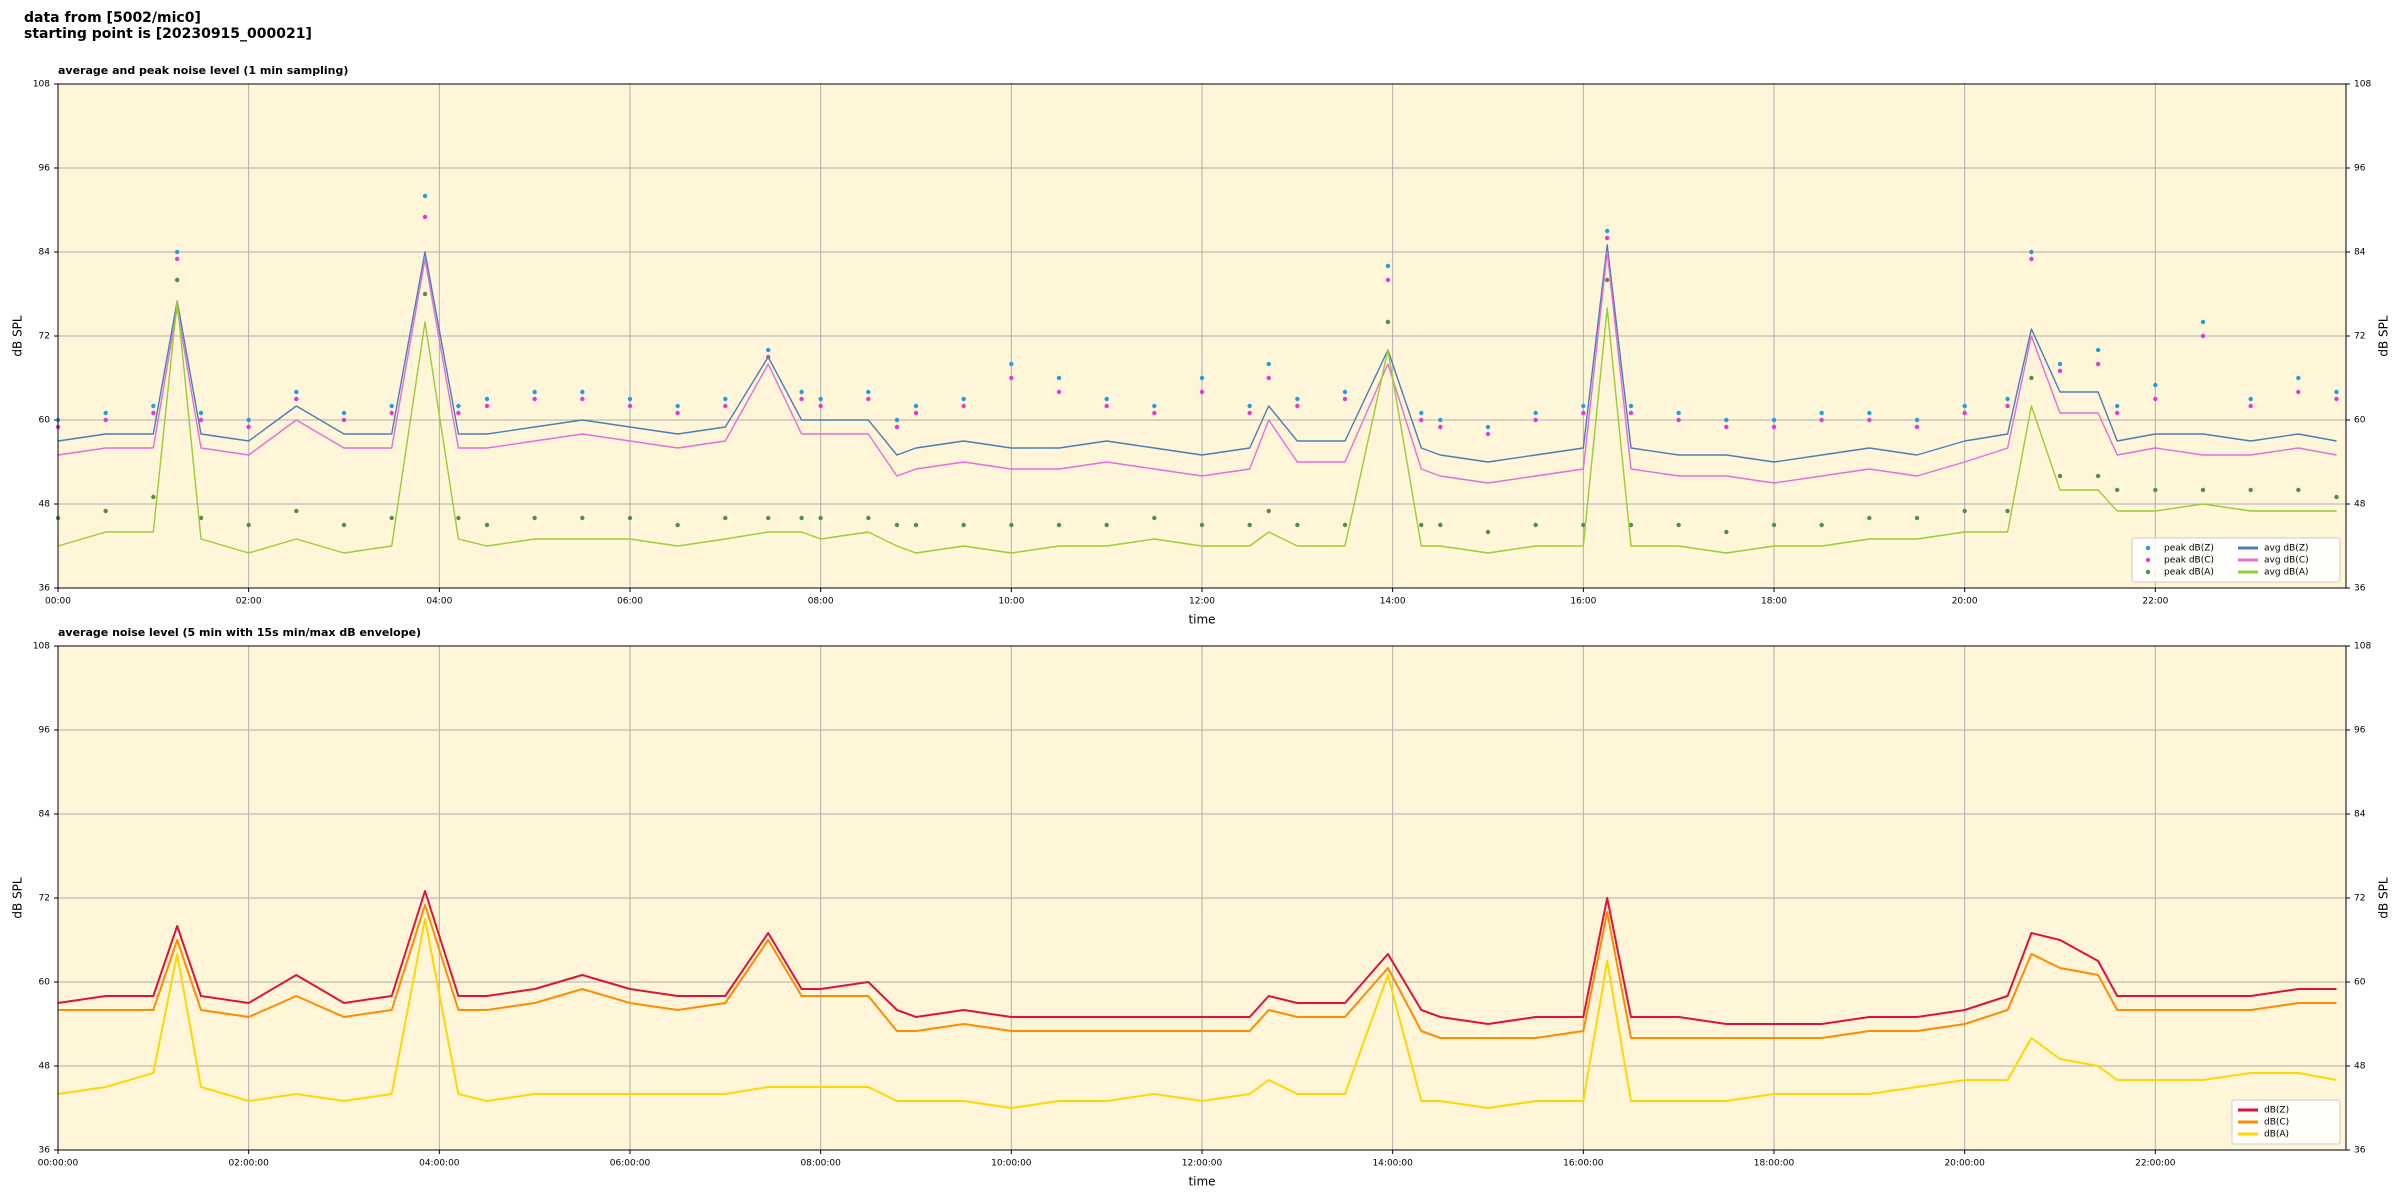 This screenshot has width=2400, height=1200. Describe the element at coordinates (45, 1067) in the screenshot. I see `y-tick-label: 48` at that location.